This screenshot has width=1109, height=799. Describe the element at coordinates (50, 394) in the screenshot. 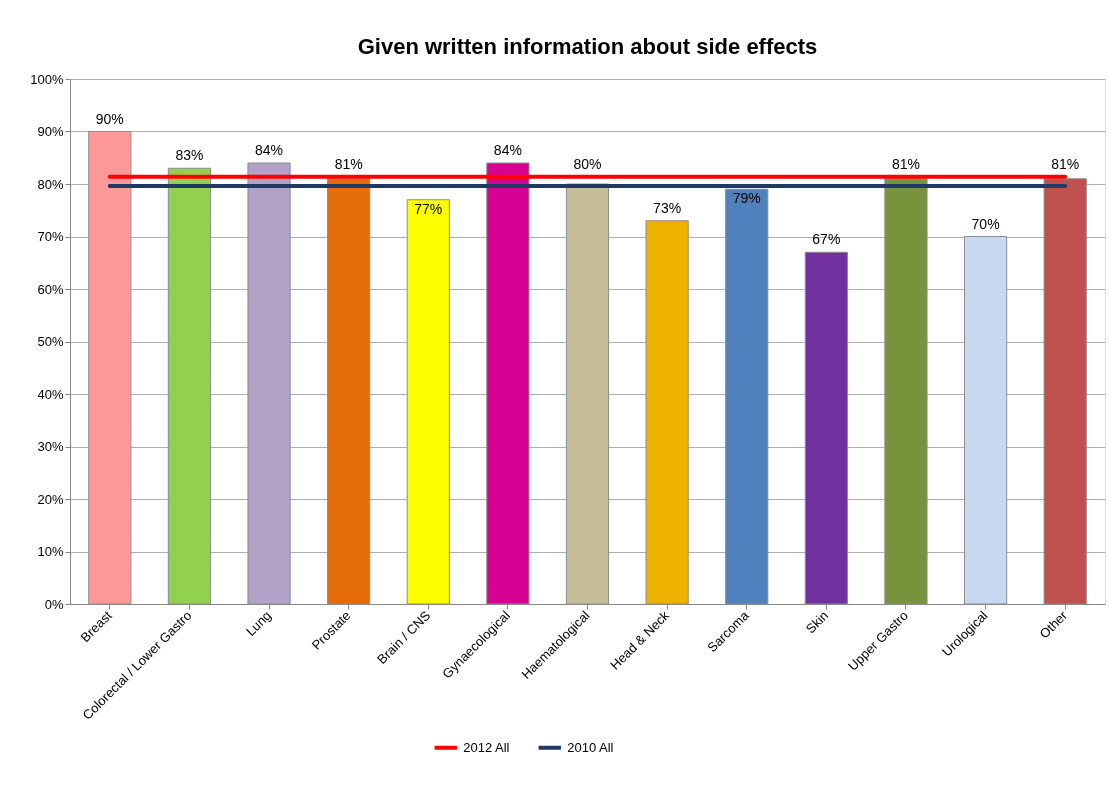

I see `y-tick-label: 40%` at that location.